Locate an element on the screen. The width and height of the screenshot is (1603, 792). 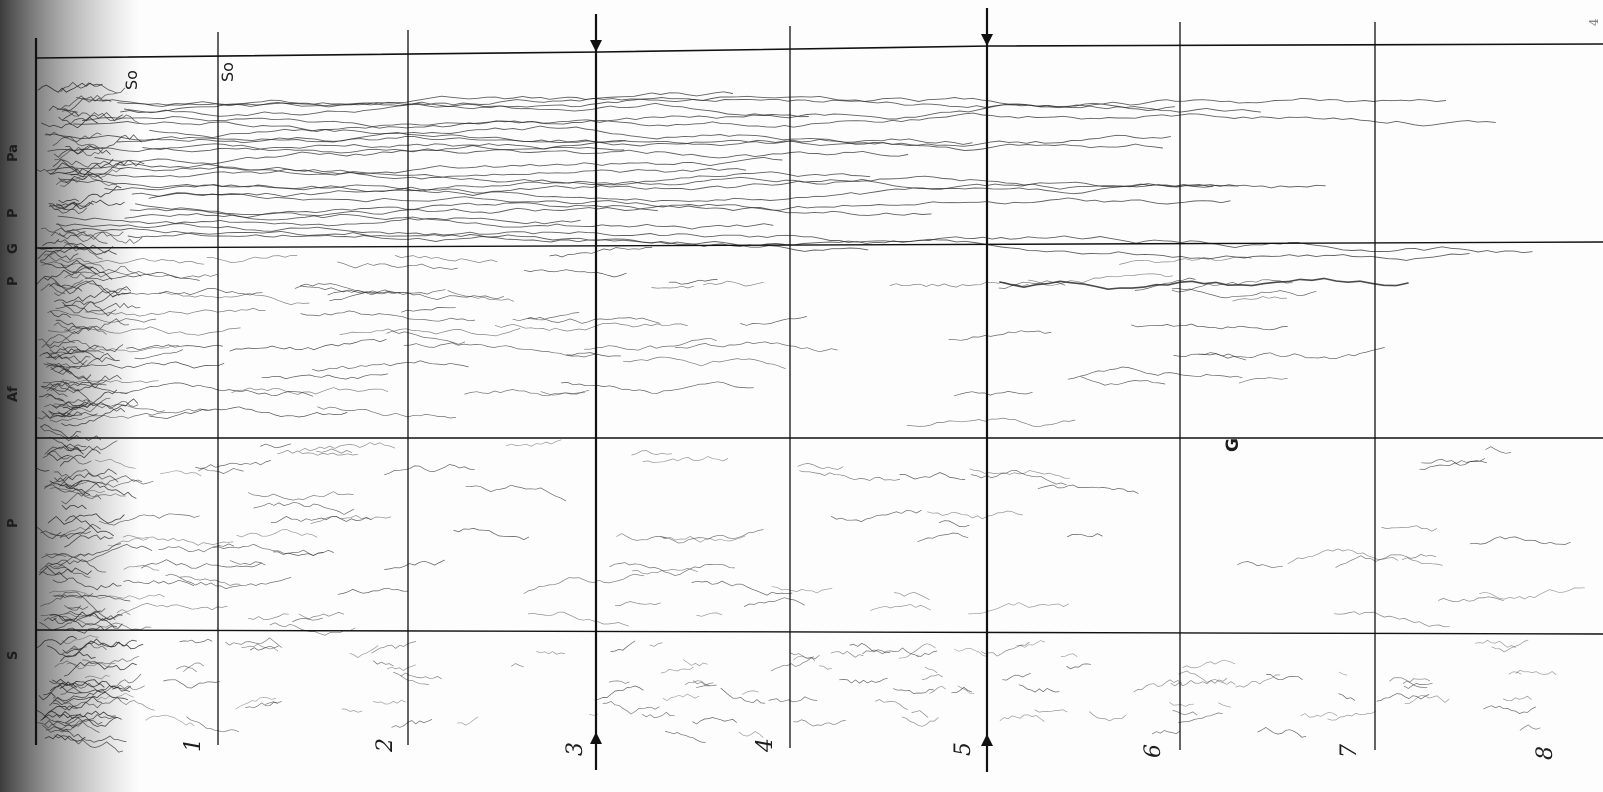
column-number-labels: 1 2 3 4 5 6 7 8 is located at coordinates (869, 749).